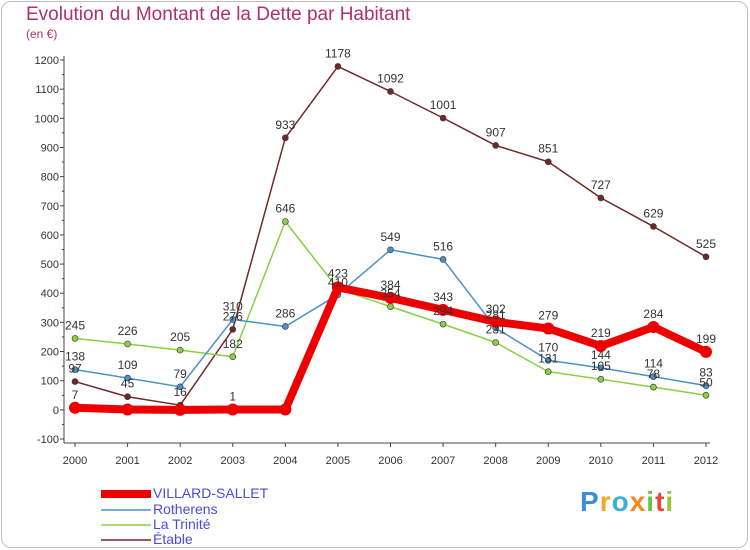  Describe the element at coordinates (548, 316) in the screenshot. I see `data-label: 279` at that location.